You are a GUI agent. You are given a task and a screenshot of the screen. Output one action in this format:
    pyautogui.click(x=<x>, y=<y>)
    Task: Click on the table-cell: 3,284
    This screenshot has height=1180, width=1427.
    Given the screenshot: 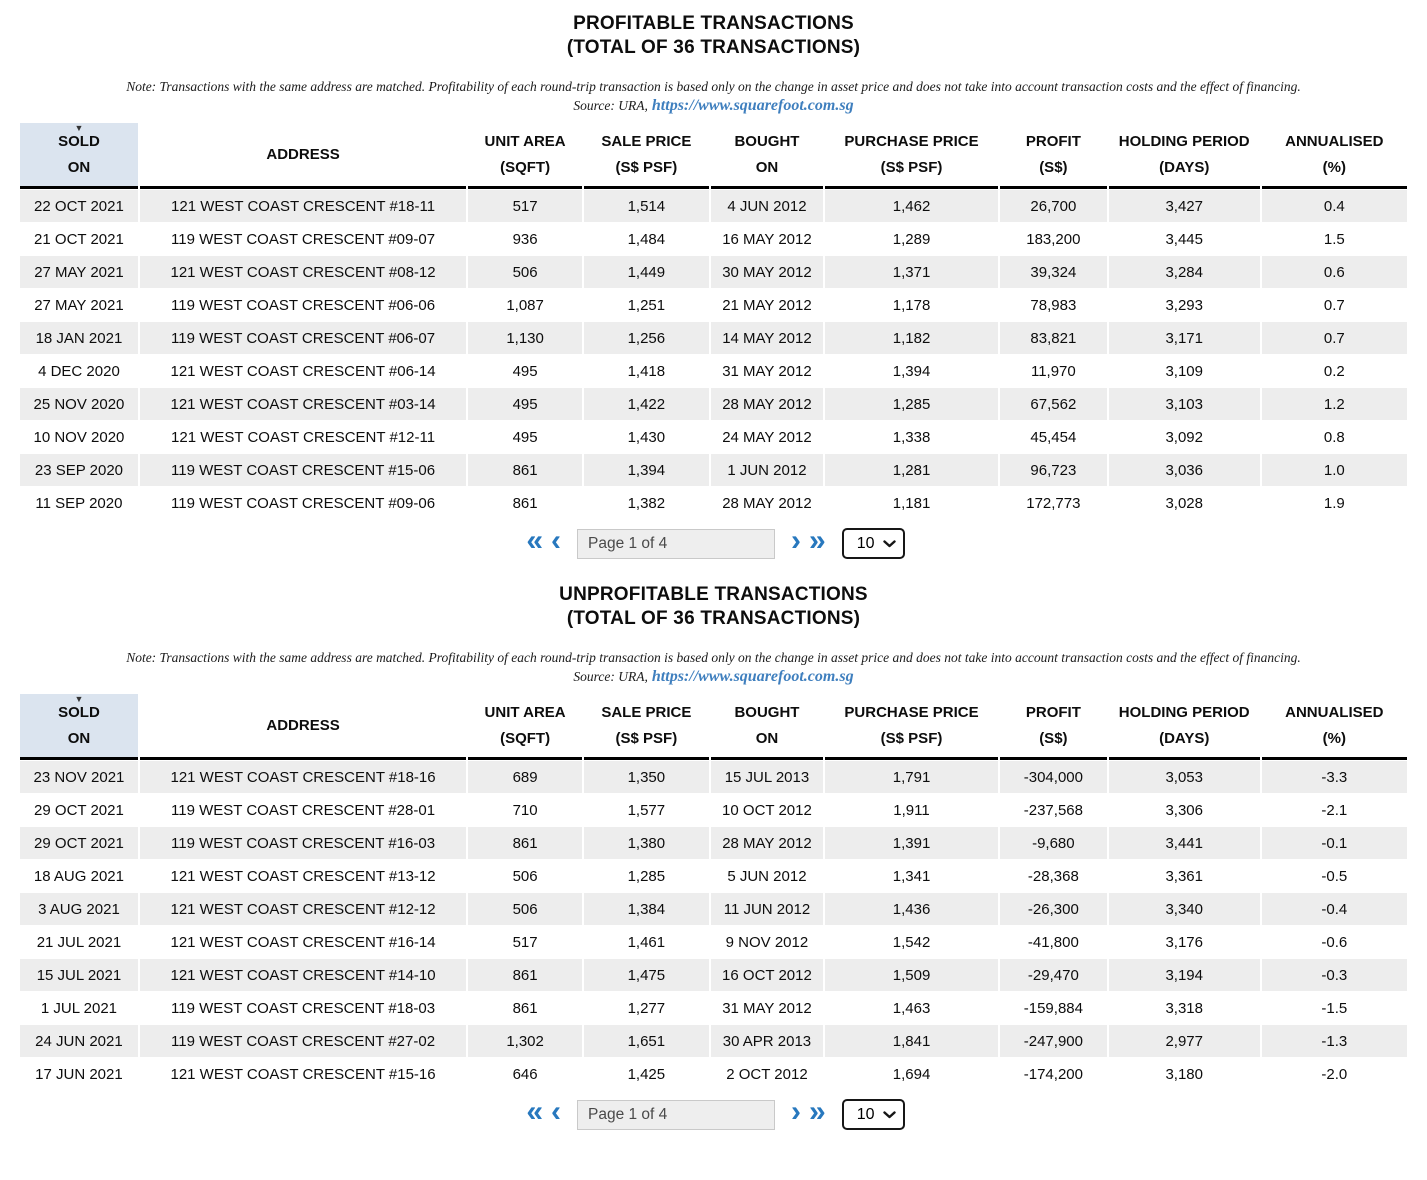 What is the action you would take?
    pyautogui.click(x=1184, y=272)
    